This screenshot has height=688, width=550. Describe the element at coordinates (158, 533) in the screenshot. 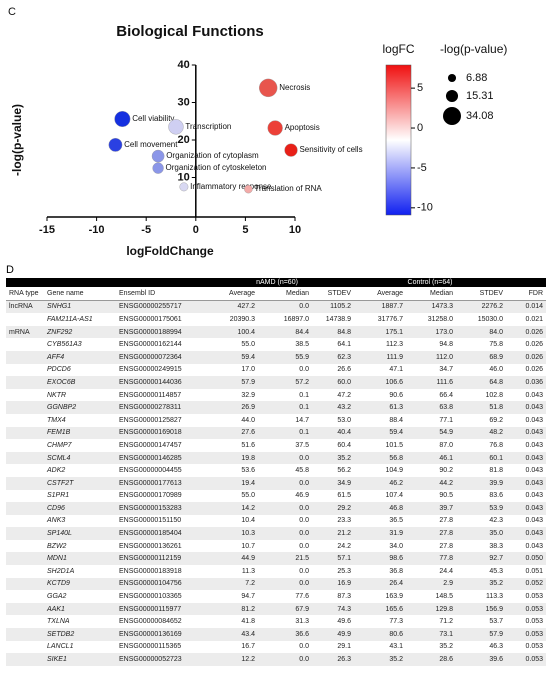

I see `table-cell: ENSG00000185404` at that location.